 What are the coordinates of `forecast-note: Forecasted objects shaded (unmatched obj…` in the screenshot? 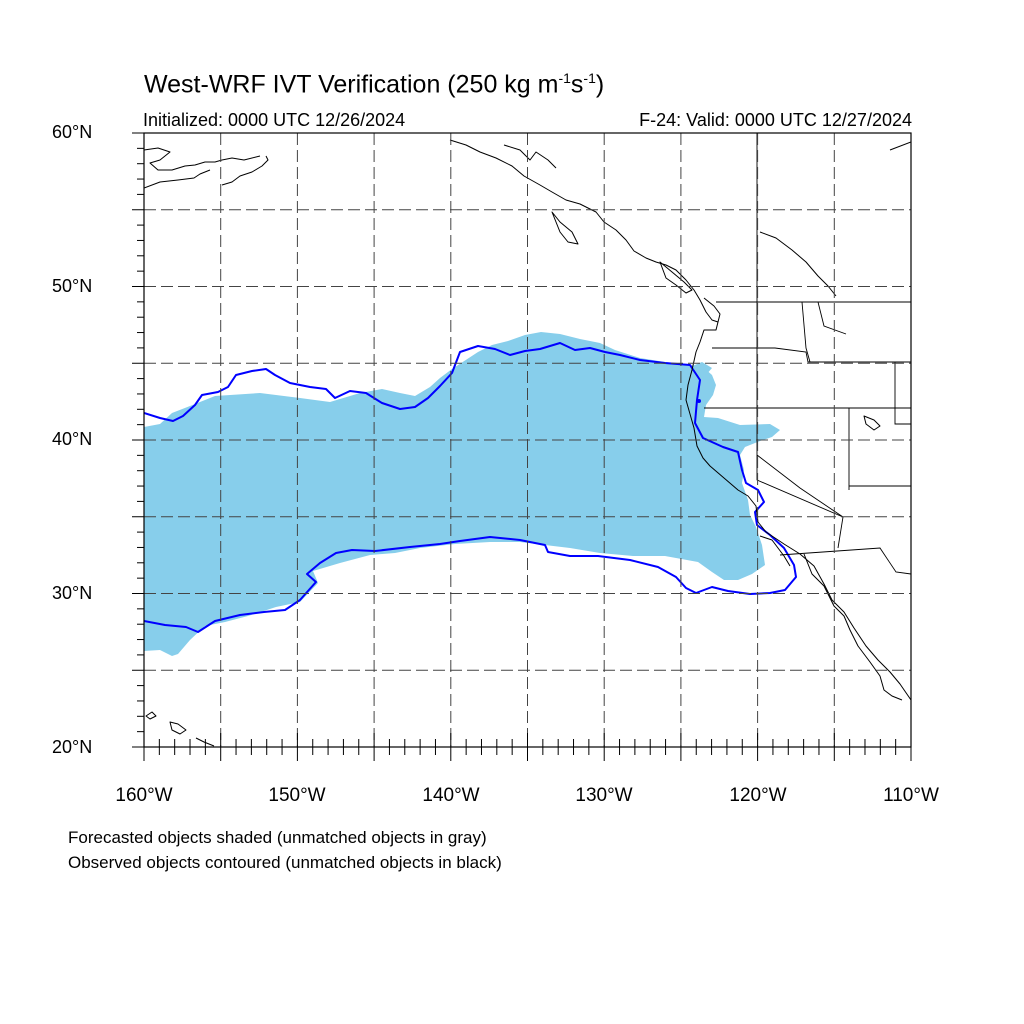 It's located at (277, 837).